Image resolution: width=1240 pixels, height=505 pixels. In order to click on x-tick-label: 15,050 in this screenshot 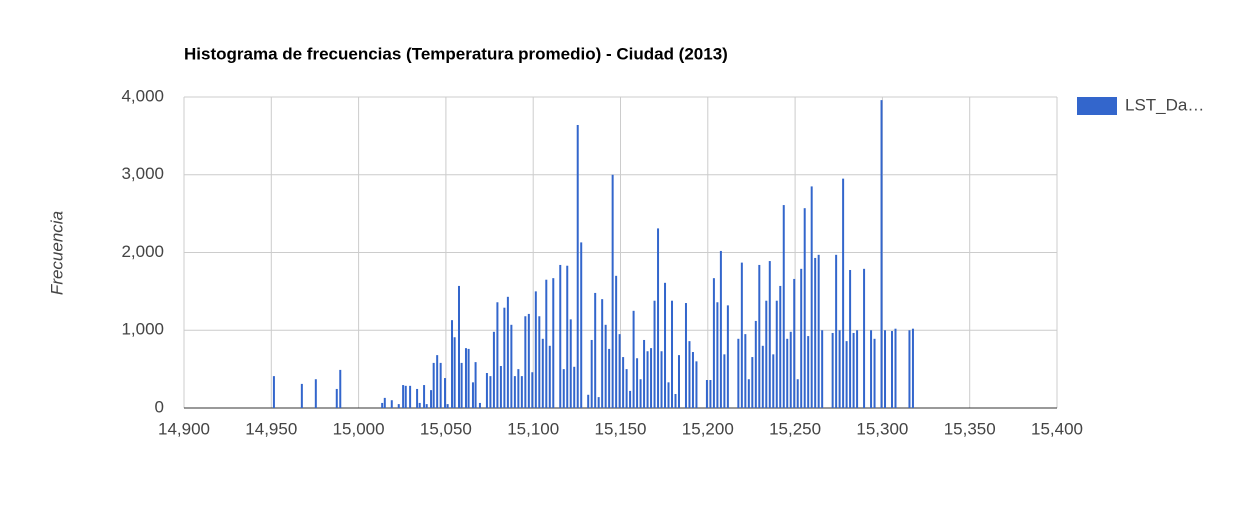, I will do `click(446, 428)`.